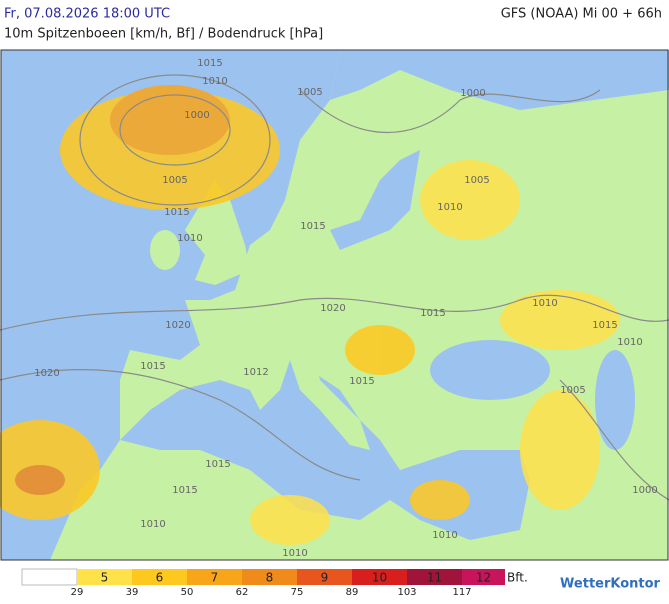  Describe the element at coordinates (242, 592) in the screenshot. I see `legend-threshold: 62` at that location.